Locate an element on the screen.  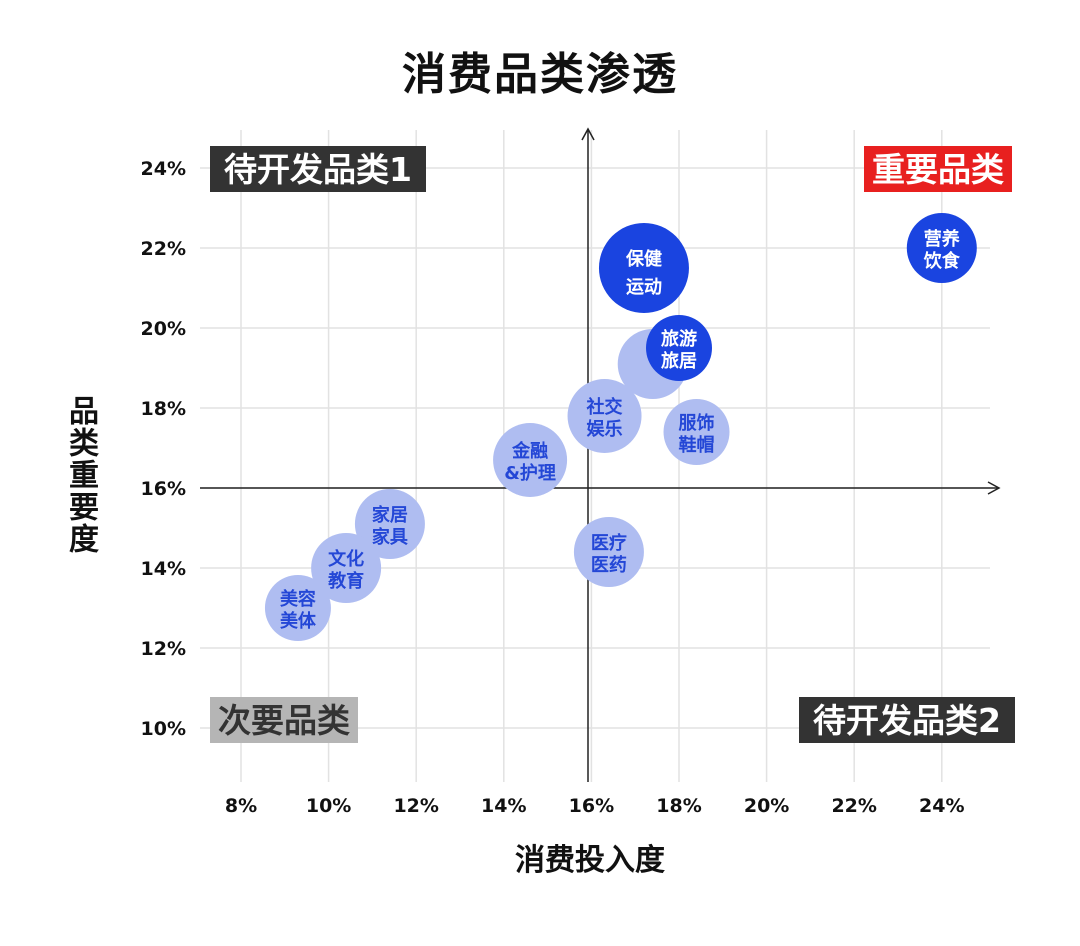
quadrant-label-bottom-left: 次要品类 is located at coordinates (284, 720).